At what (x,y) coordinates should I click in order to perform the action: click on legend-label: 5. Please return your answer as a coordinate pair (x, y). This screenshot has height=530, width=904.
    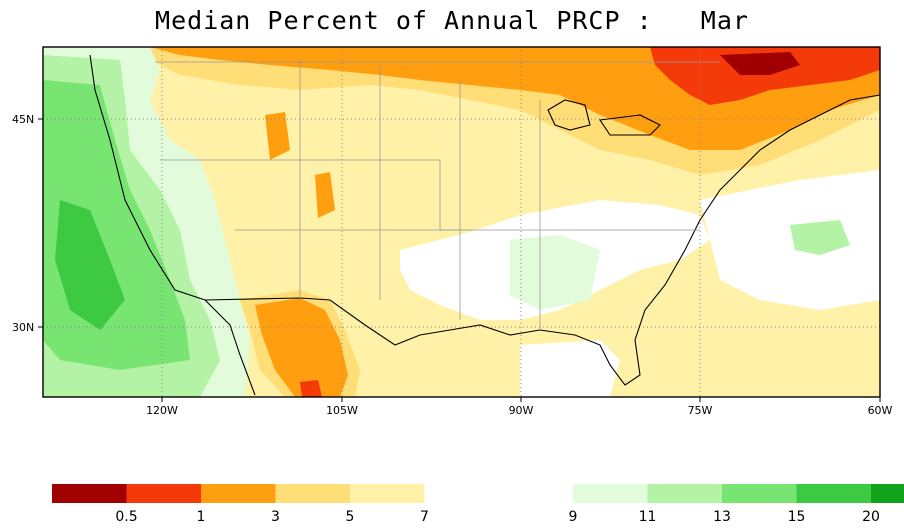
    Looking at the image, I should click on (350, 517).